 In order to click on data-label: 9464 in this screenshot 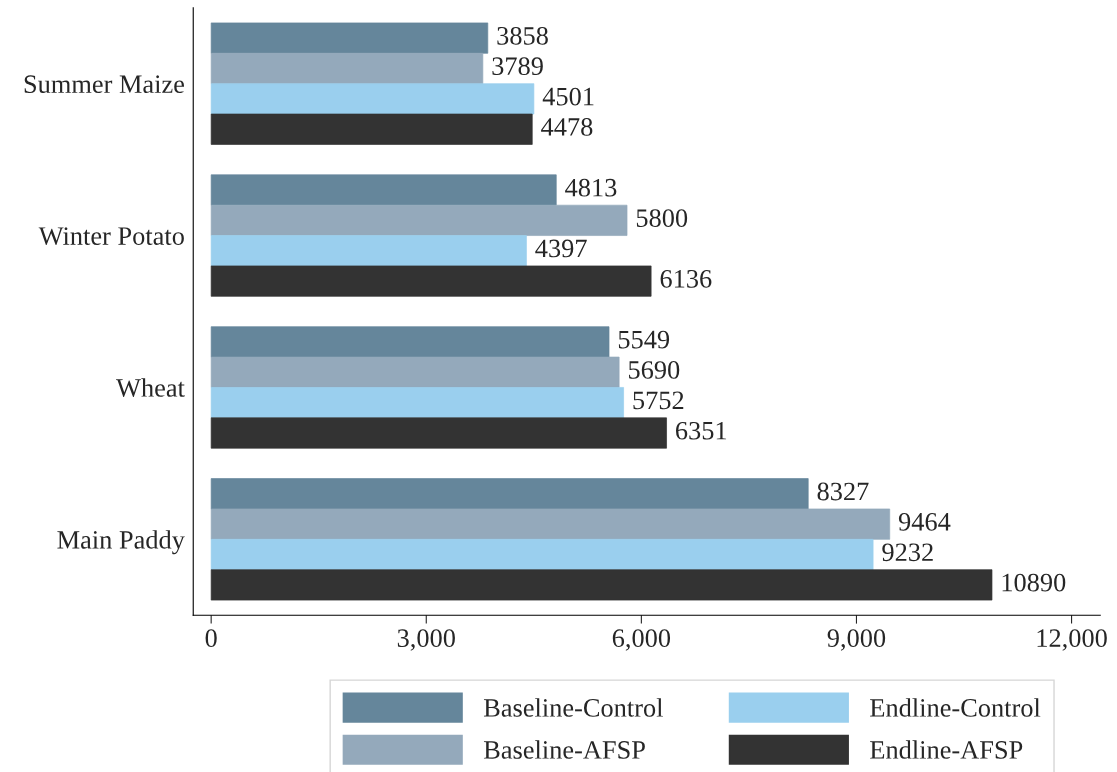, I will do `click(924, 522)`.